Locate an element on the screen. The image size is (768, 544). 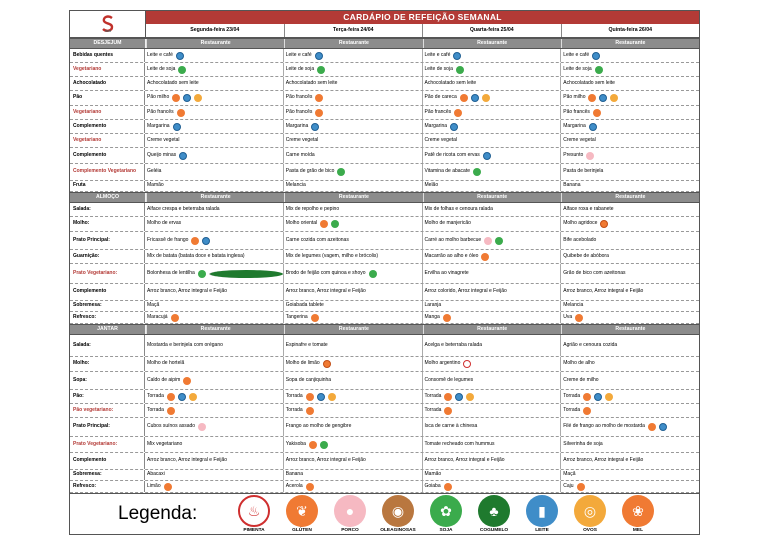
menu-cell: Grão de bico com azeitonas is located at coordinates (629, 273).